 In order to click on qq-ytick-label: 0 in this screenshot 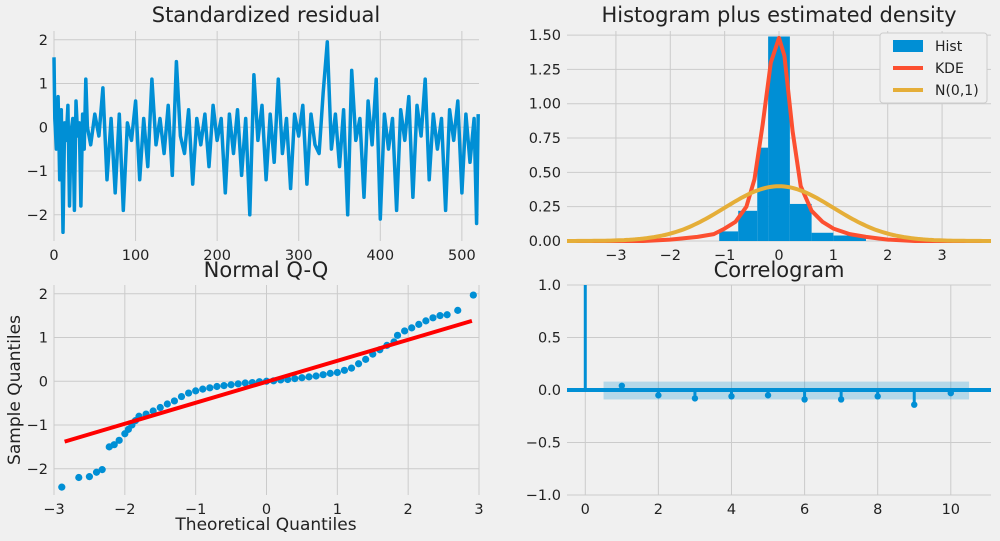, I will do `click(43, 382)`.